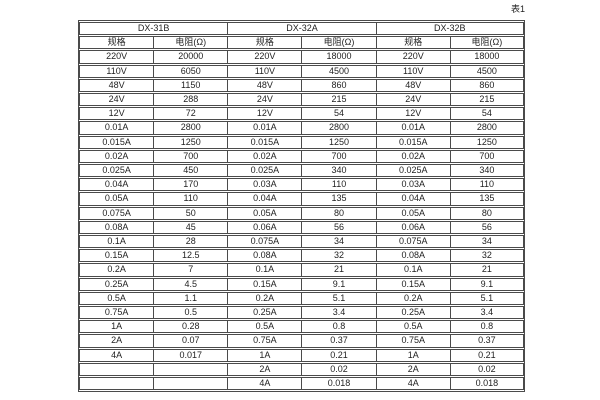 This screenshot has width=600, height=400. I want to click on table-row: 0.2A 7 0.1A 21 0.1A 21, so click(301, 270).